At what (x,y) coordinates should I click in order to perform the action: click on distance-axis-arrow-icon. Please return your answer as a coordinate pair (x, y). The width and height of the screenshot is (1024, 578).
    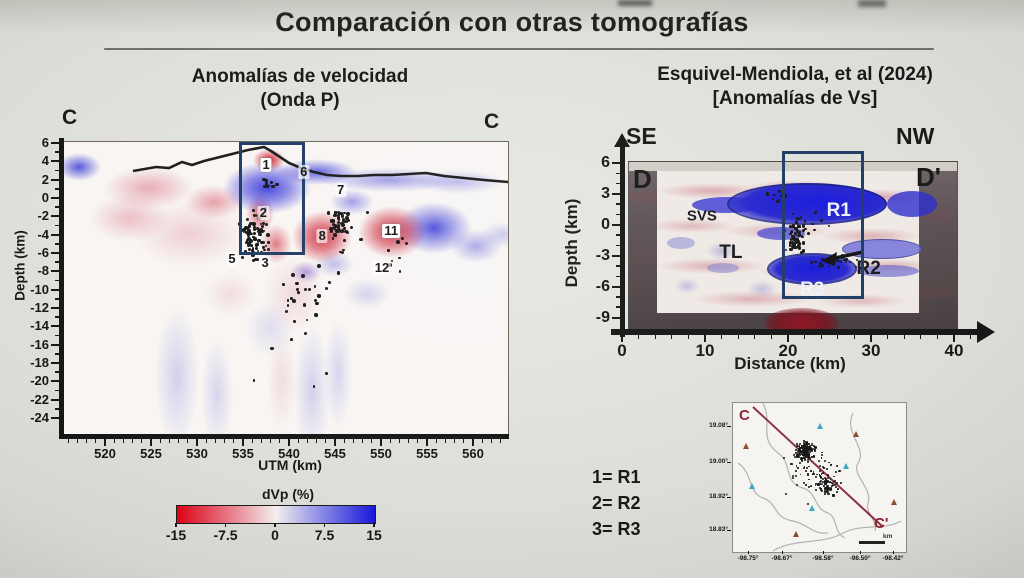
    Looking at the image, I should click on (986, 332).